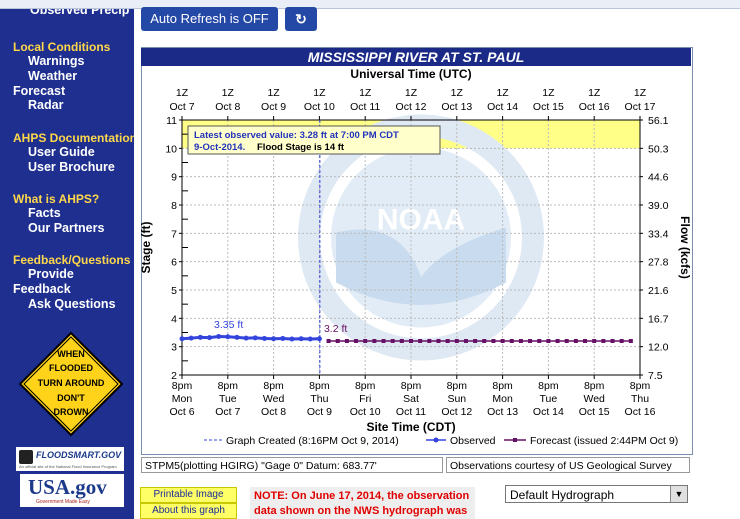  What do you see at coordinates (181, 412) in the screenshot?
I see `bottom-tick-date: Oct 6` at bounding box center [181, 412].